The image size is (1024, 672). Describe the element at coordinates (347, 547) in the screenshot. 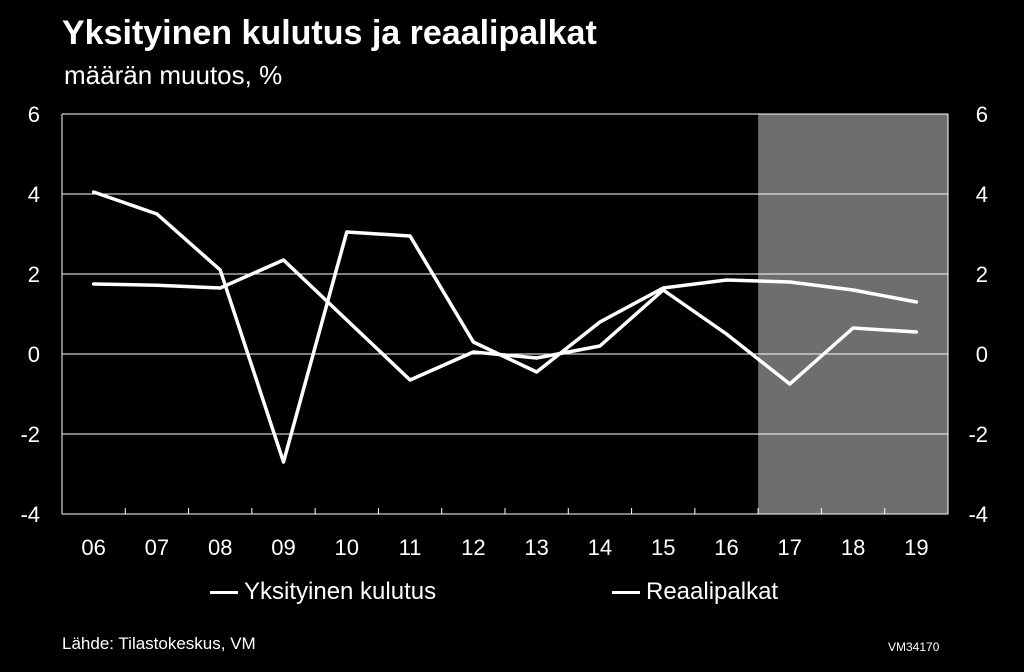

I see `x-tick-label-4: 10` at that location.